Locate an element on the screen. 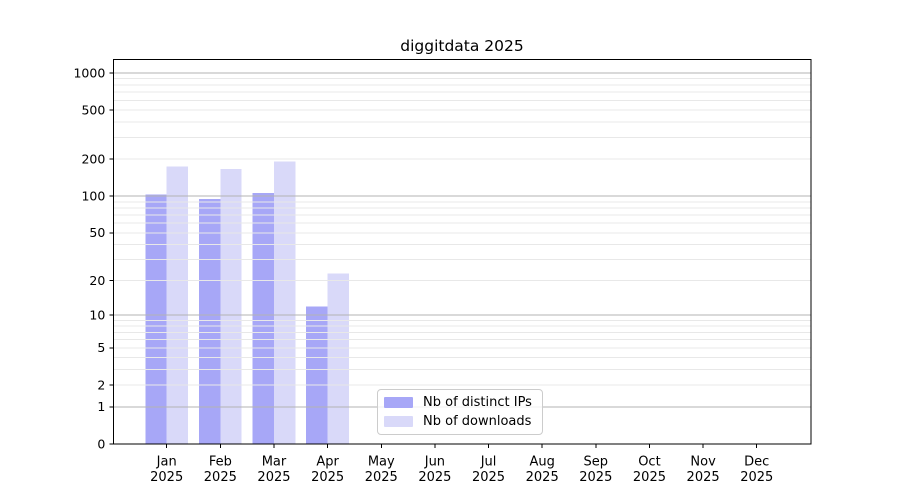 Image resolution: width=900 pixels, height=500 pixels. x-tick-label-month: Jun is located at coordinates (434, 462).